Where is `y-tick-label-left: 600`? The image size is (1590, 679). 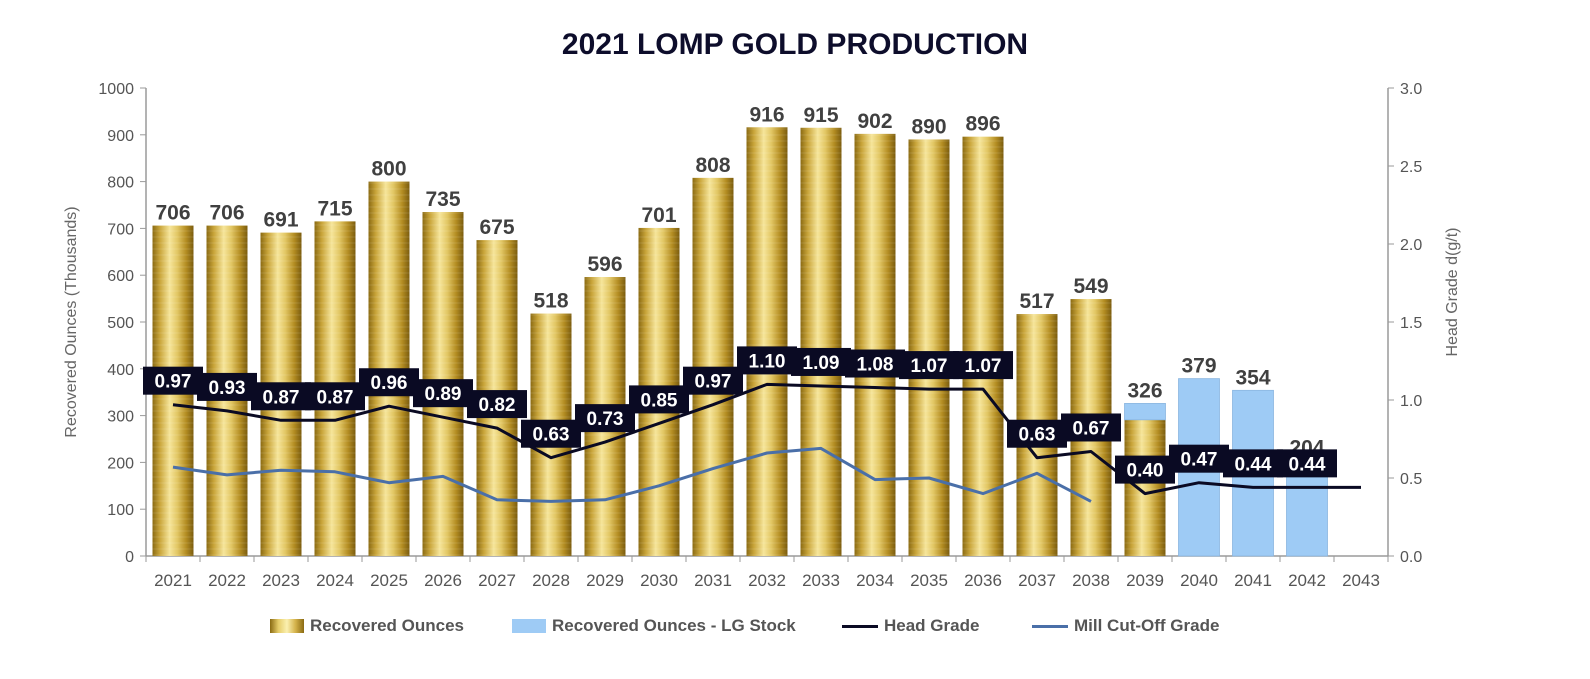
y-tick-label-left: 600 is located at coordinates (120, 276).